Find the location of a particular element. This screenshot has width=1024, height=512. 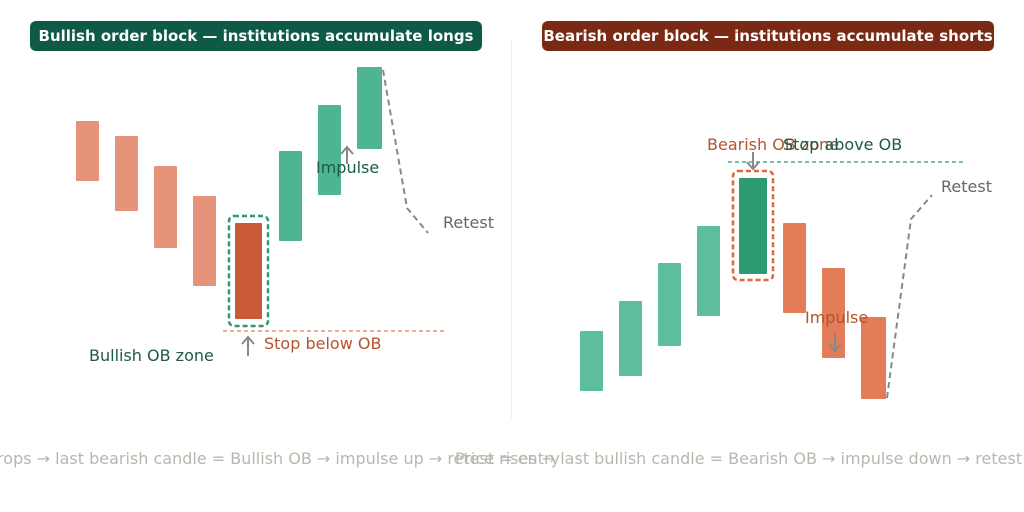

ob-zone-label: Bullish OB zone is located at coordinates (151, 355).